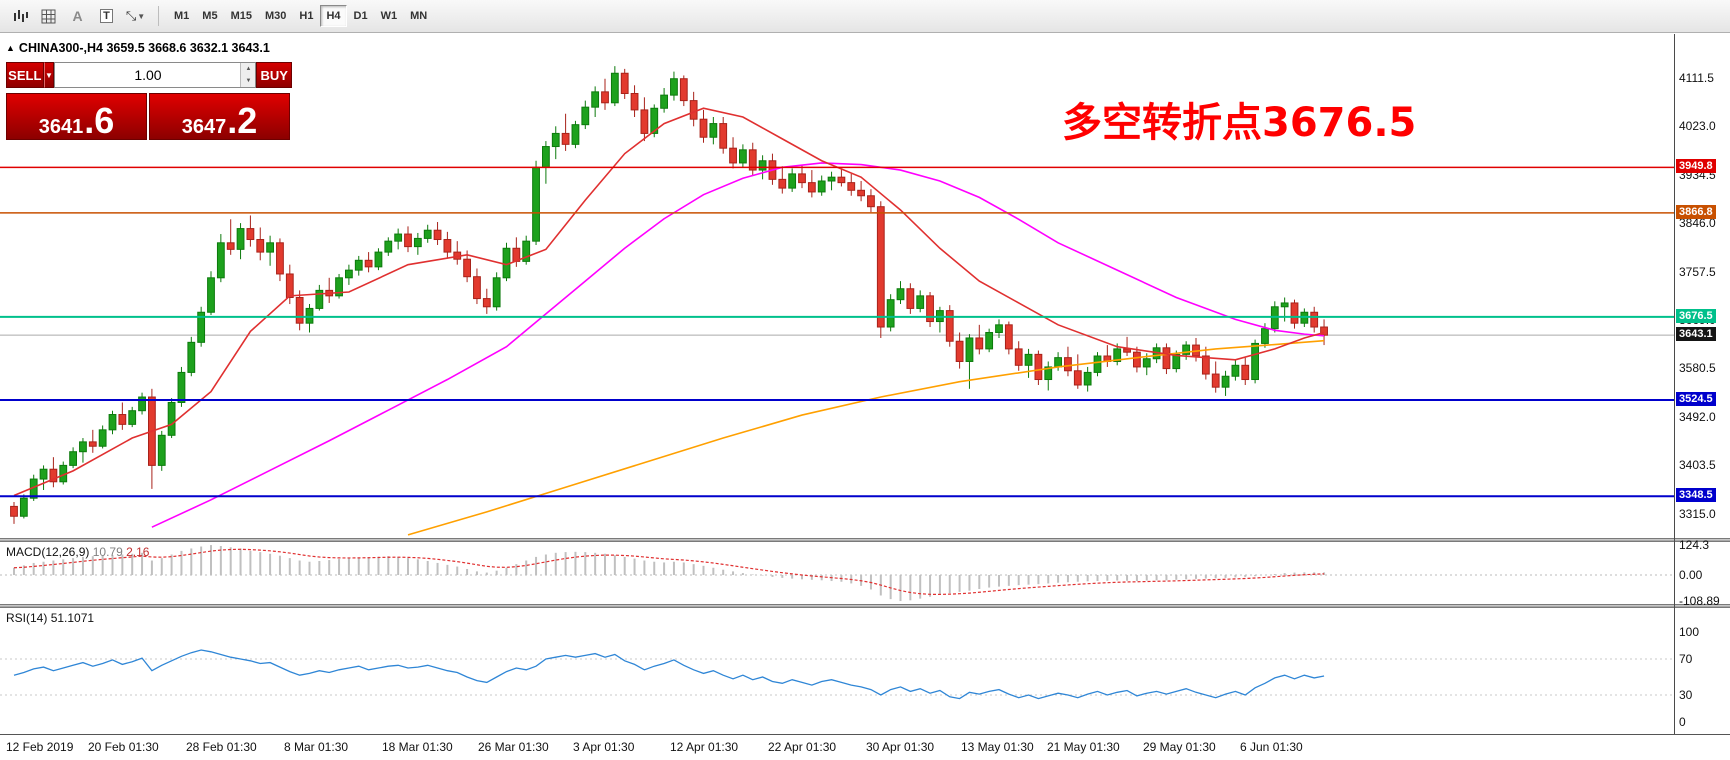 The height and width of the screenshot is (760, 1730). What do you see at coordinates (1697, 223) in the screenshot?
I see `price-axis-label: 3846.0` at bounding box center [1697, 223].